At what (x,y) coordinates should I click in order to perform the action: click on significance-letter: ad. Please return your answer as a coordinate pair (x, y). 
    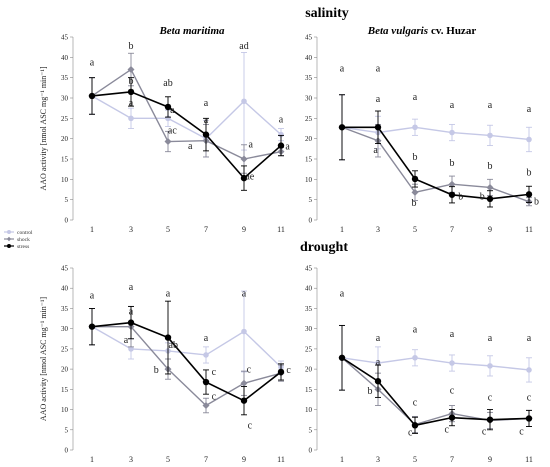
    Looking at the image, I should click on (243, 46).